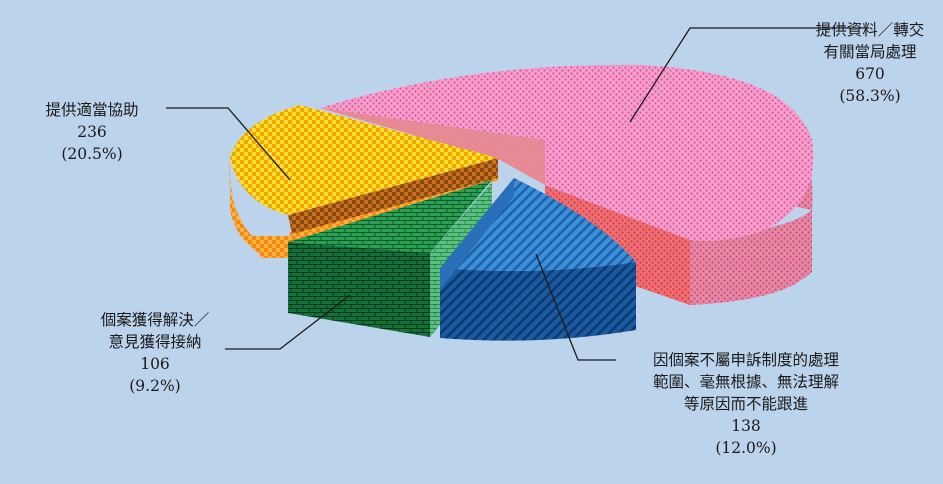 This screenshot has height=484, width=943. I want to click on slice-yellow-rim, so click(260, 209).